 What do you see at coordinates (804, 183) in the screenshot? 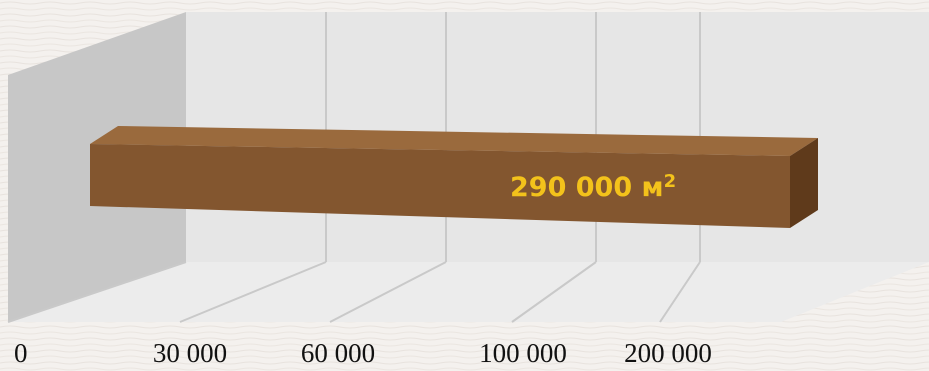
I see `bar-side-face` at bounding box center [804, 183].